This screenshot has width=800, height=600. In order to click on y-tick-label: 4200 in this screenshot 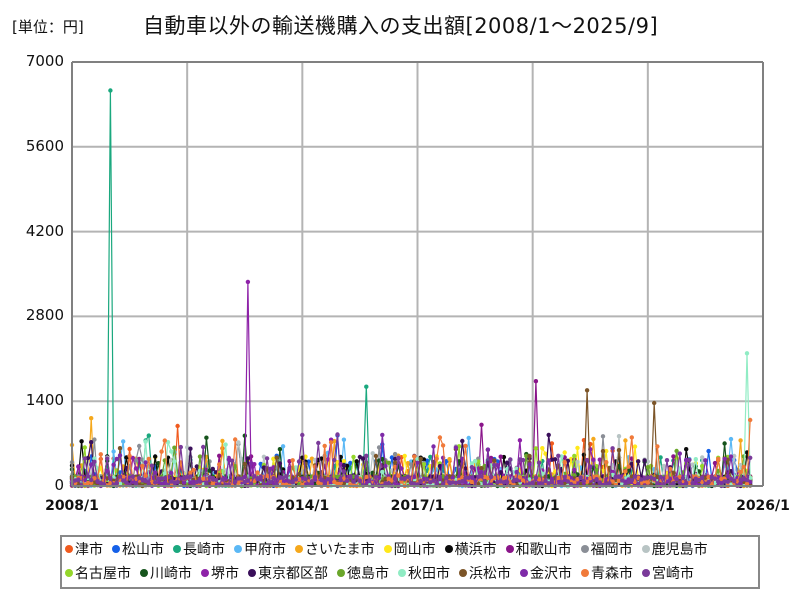, I will do `click(44, 230)`.